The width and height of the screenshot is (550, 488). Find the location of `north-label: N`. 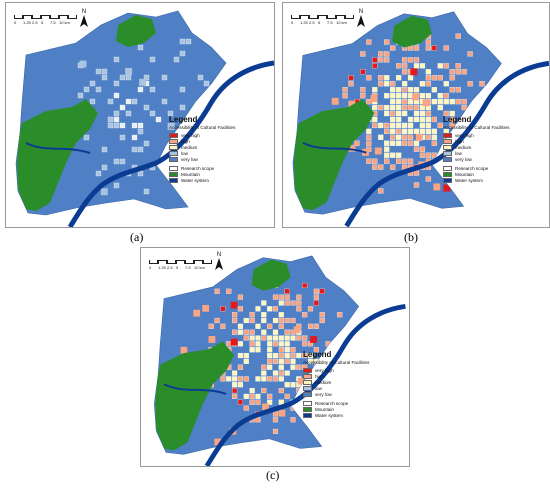

north-label: N is located at coordinates (219, 255).